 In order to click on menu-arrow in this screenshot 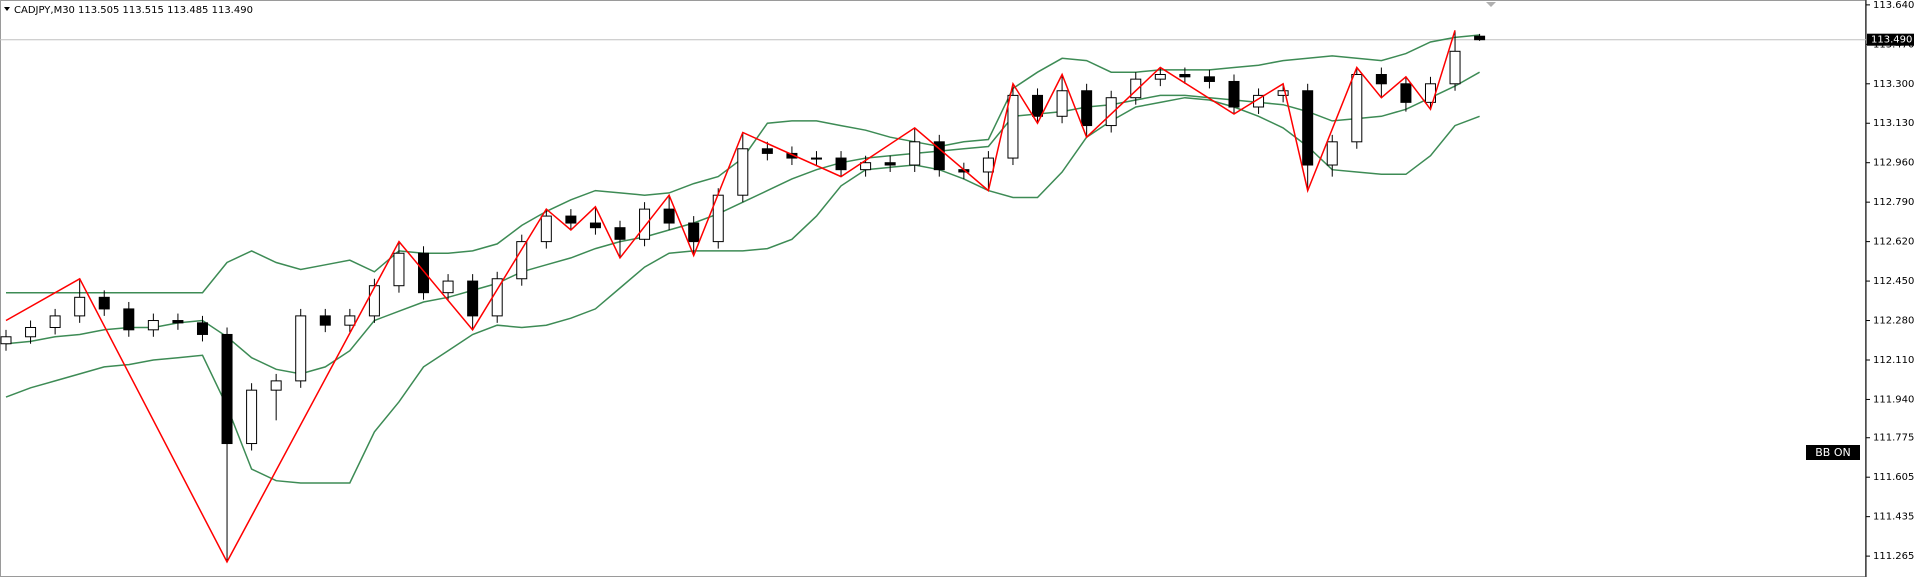, I will do `click(7, 9)`.